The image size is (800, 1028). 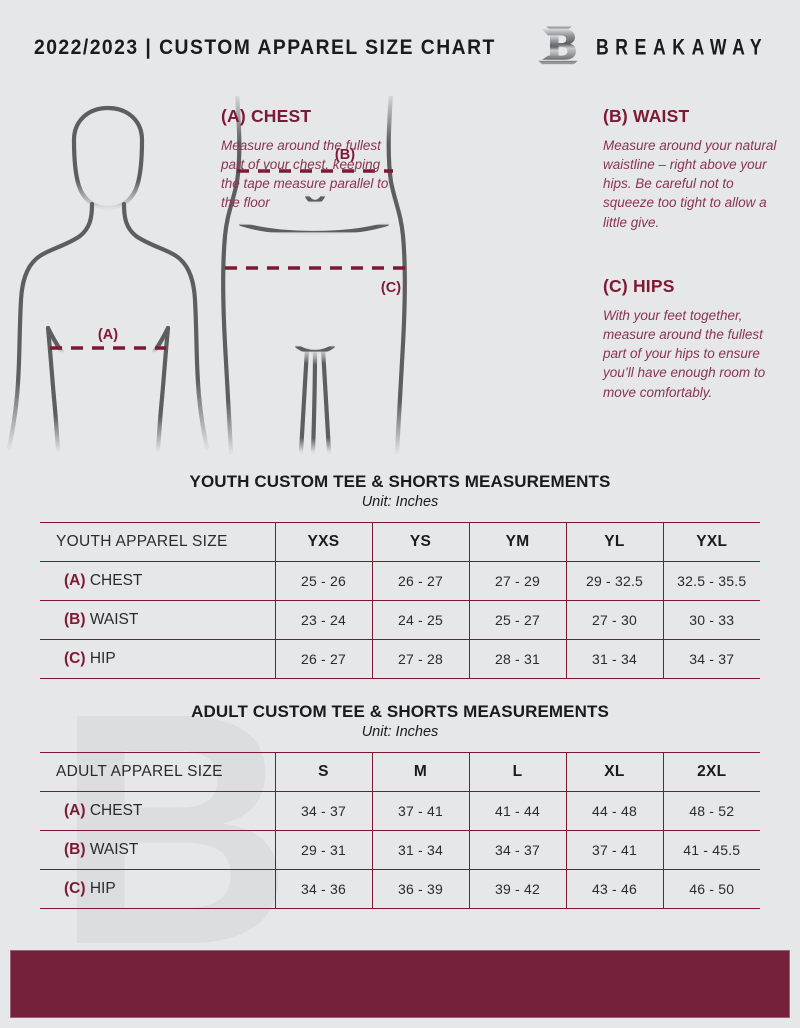 I want to click on lower-body-hips-icon: (B) (C), so click(x=314, y=272).